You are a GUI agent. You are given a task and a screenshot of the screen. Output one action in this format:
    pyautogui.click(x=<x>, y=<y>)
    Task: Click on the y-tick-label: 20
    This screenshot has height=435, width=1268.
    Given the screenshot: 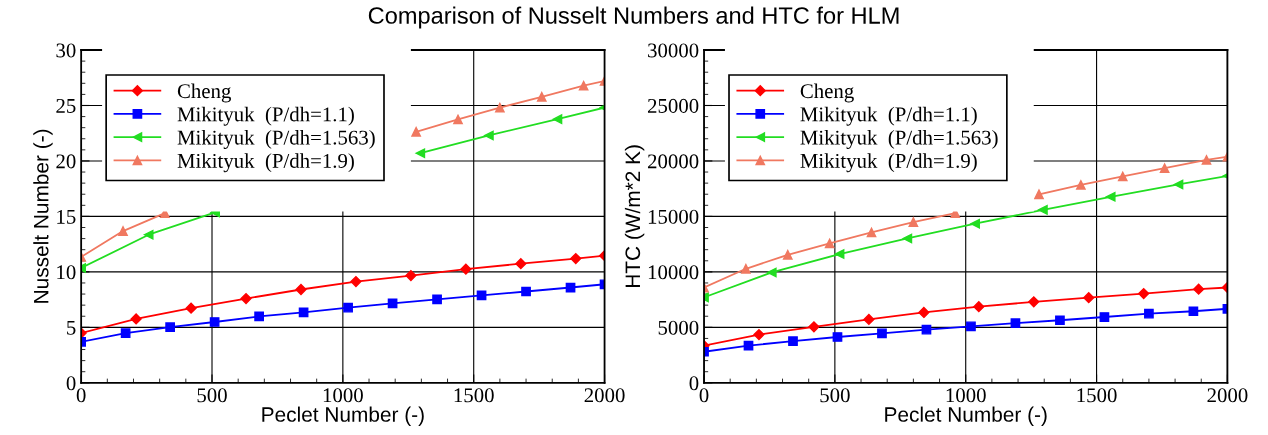 What is the action you would take?
    pyautogui.click(x=66, y=161)
    